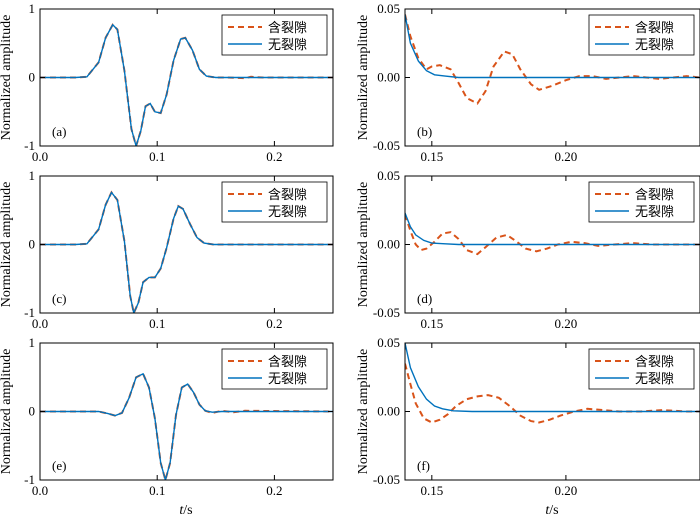  Describe the element at coordinates (59, 131) in the screenshot. I see `panel-label: (a)` at that location.